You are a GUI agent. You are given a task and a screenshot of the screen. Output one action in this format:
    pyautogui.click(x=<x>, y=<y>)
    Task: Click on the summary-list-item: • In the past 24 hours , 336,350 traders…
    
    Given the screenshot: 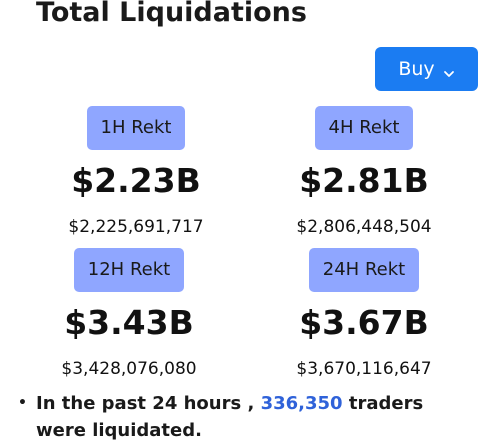 What is the action you would take?
    pyautogui.click(x=248, y=417)
    